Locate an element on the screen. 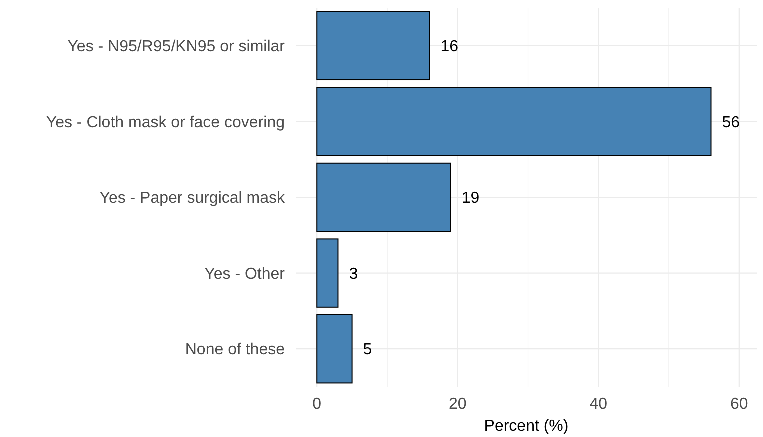 The height and width of the screenshot is (437, 763). data-label: 5 is located at coordinates (367, 350).